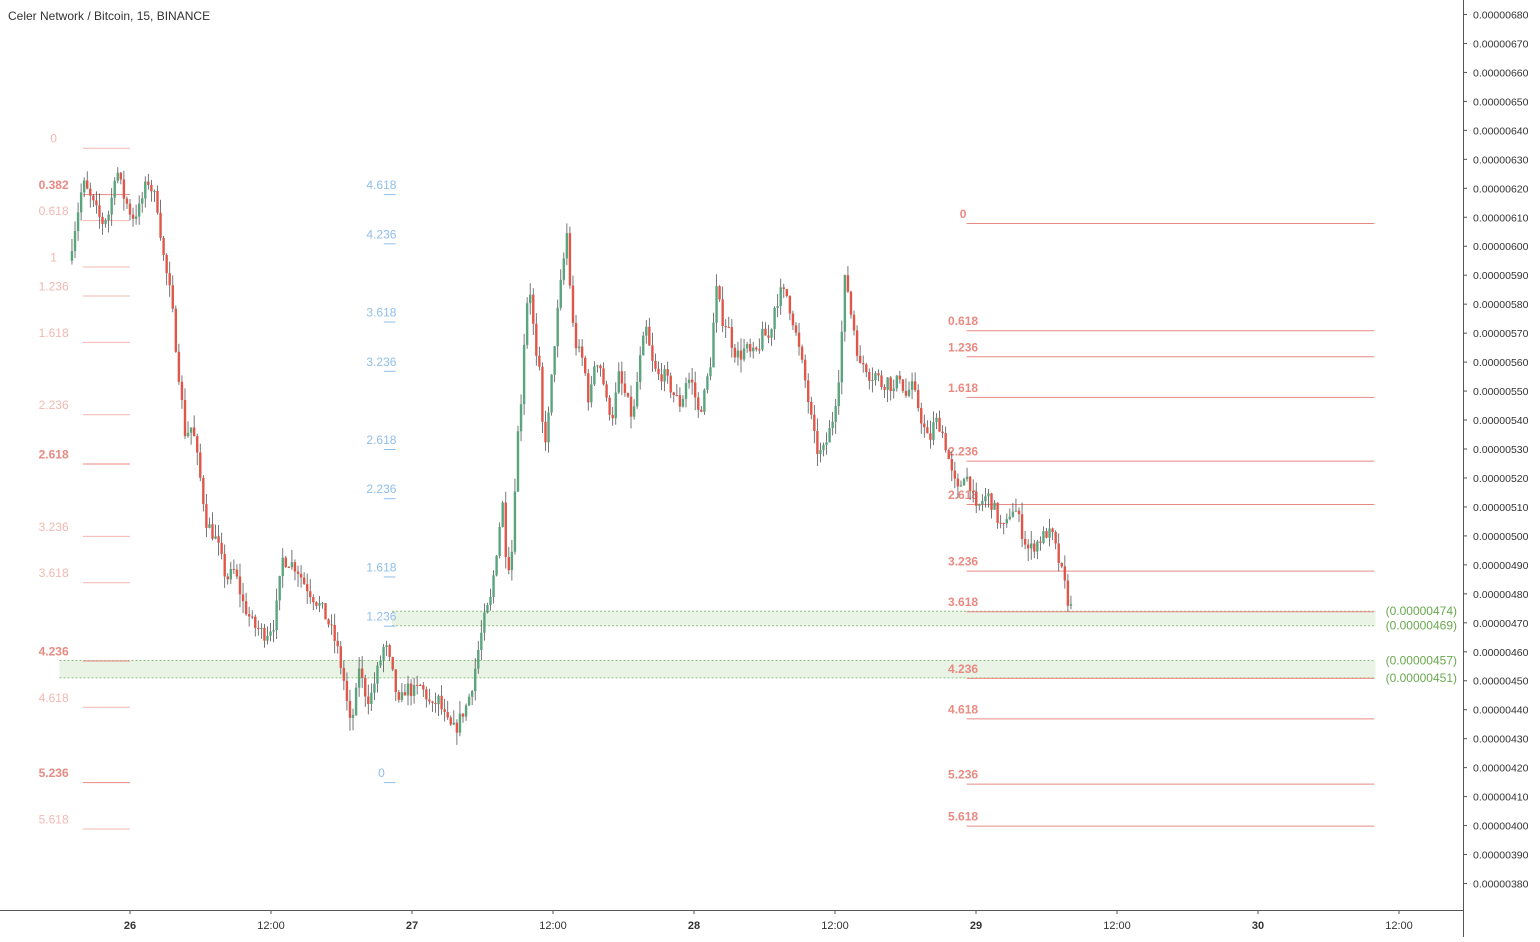  What do you see at coordinates (1501, 131) in the screenshot?
I see `price-tick-label: 0.00000640` at bounding box center [1501, 131].